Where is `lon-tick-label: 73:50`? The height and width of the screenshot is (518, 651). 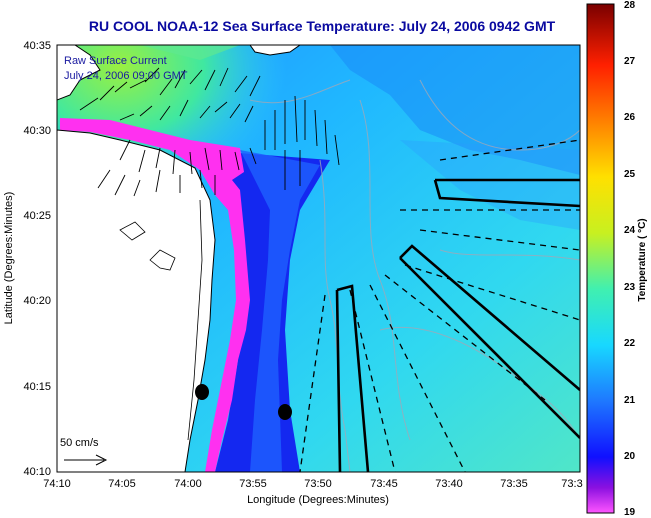
lon-tick-label: 73:50 is located at coordinates (318, 484).